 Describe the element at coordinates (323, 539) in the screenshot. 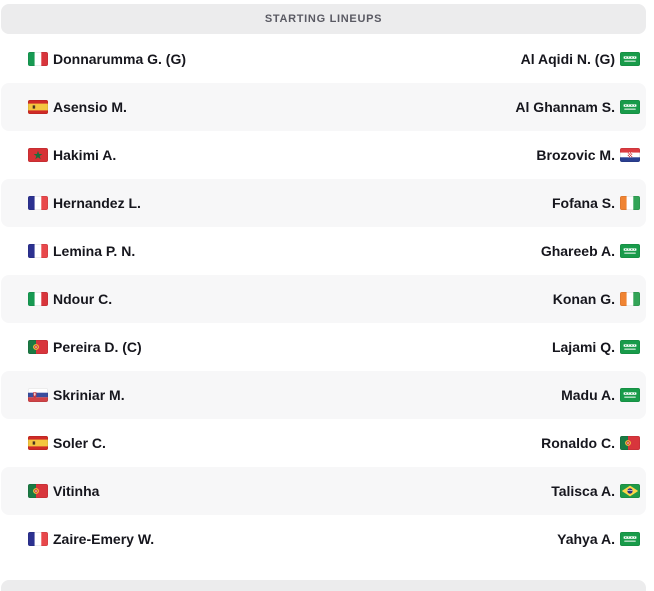

I see `lineup-row: Zaire-Emery W. Yahya A.` at that location.